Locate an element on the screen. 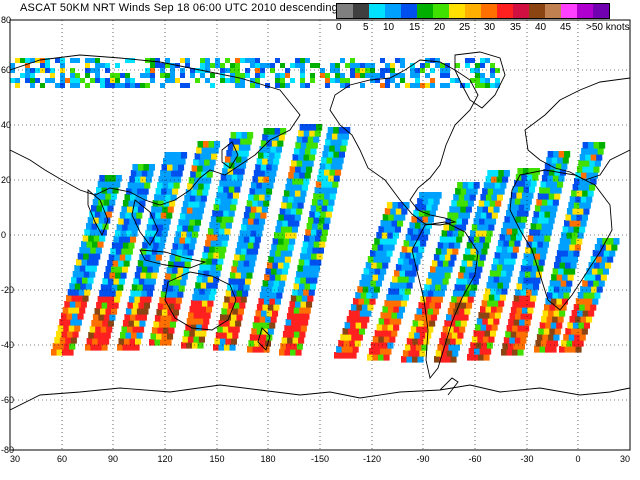 The image size is (640, 480). coastline-indochina is located at coordinates (145, 222).